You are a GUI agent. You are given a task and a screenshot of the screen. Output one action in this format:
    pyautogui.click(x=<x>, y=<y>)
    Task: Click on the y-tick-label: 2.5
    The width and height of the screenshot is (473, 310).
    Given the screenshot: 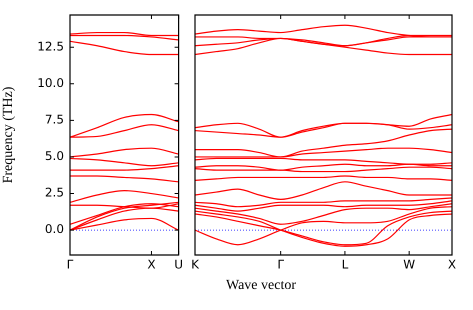 What is the action you would take?
    pyautogui.click(x=54, y=193)
    